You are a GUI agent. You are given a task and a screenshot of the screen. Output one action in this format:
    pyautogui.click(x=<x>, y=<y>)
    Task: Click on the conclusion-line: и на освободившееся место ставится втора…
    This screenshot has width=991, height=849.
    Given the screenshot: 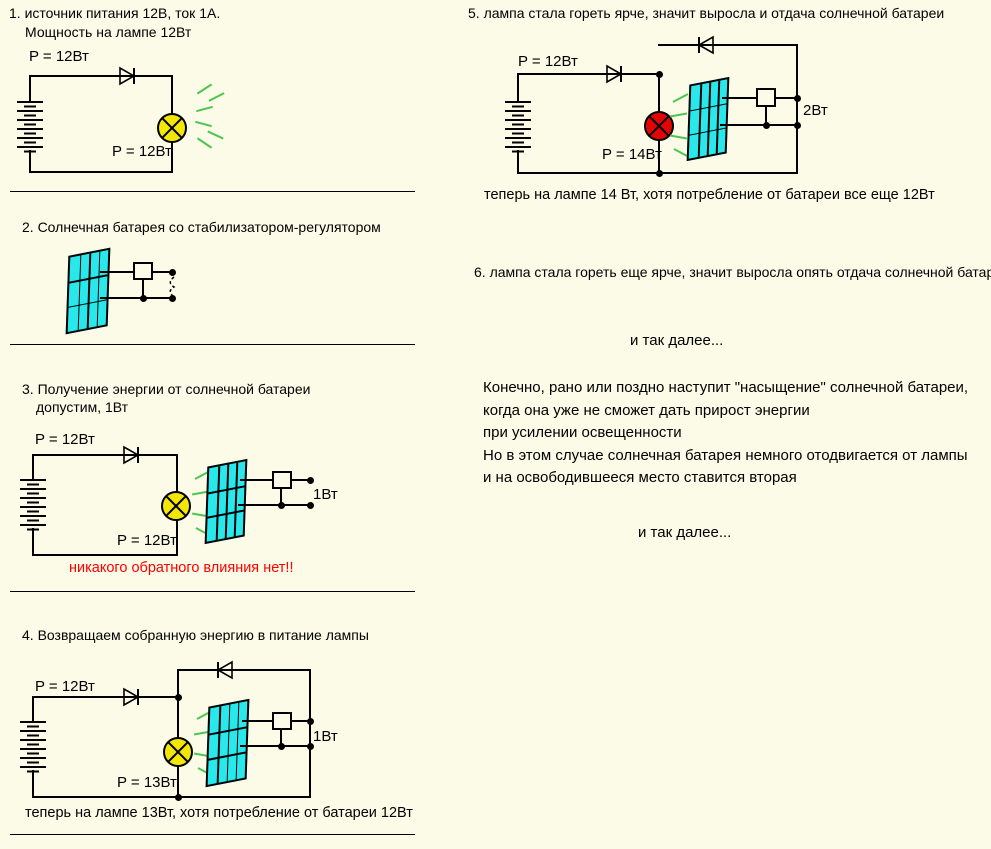 What is the action you would take?
    pyautogui.click(x=640, y=477)
    